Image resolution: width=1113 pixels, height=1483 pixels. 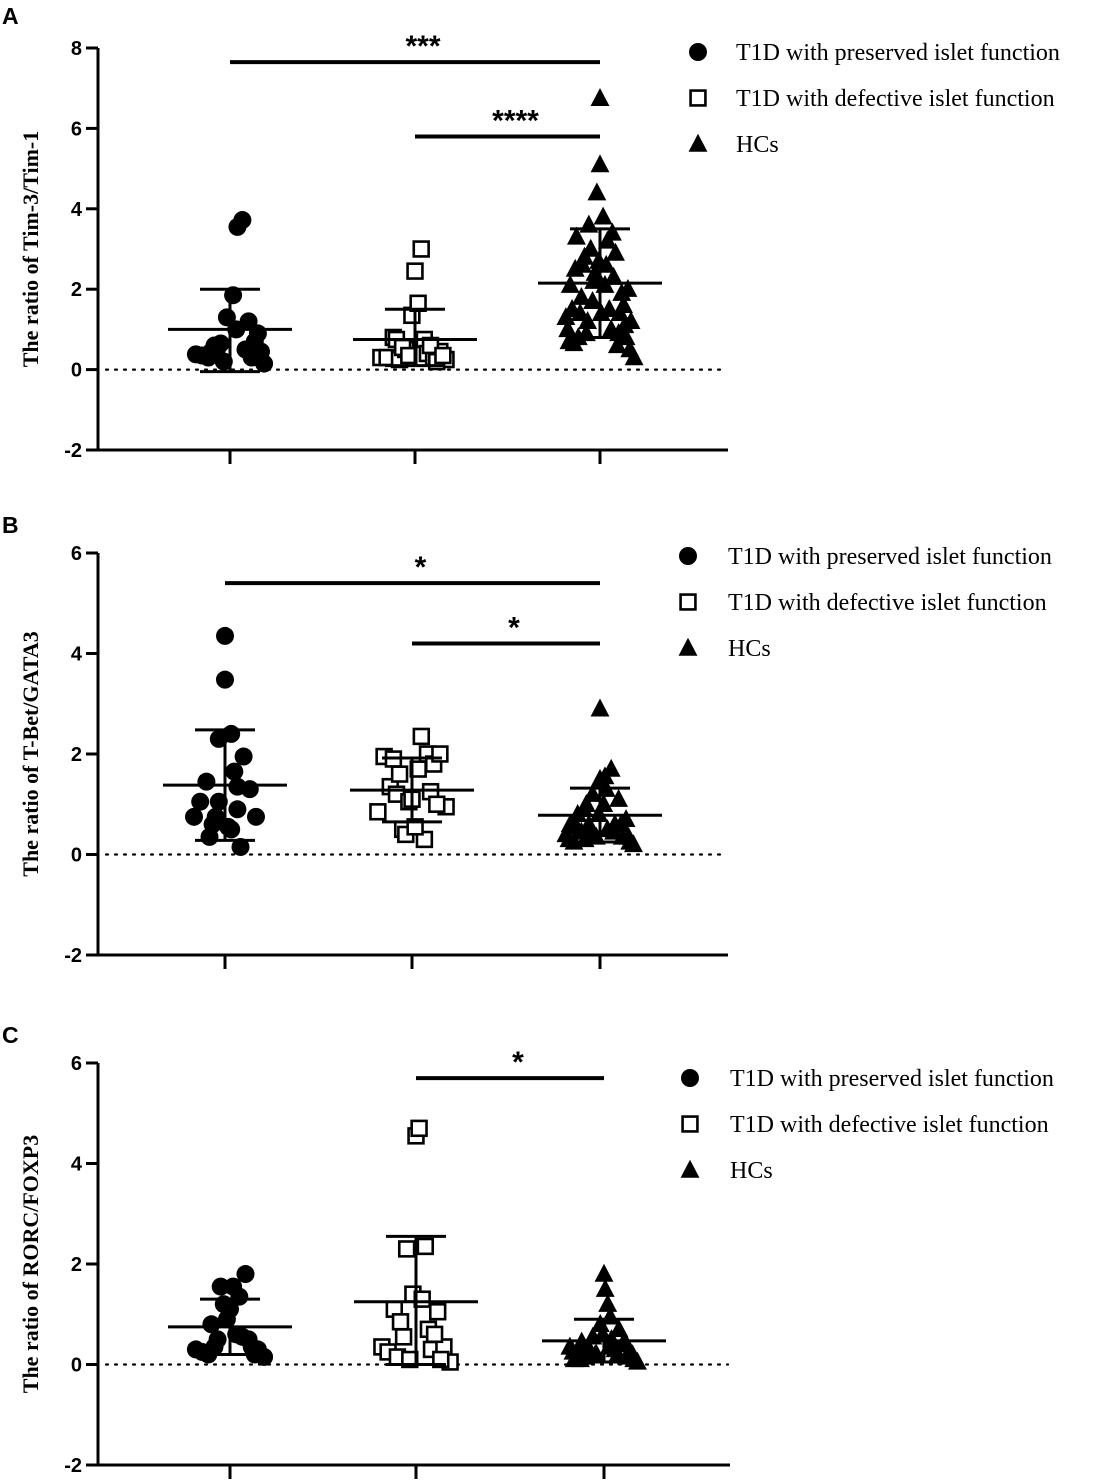 What do you see at coordinates (30, 249) in the screenshot?
I see `y-axis-label: The ratio of Tim-3/Tim-1` at bounding box center [30, 249].